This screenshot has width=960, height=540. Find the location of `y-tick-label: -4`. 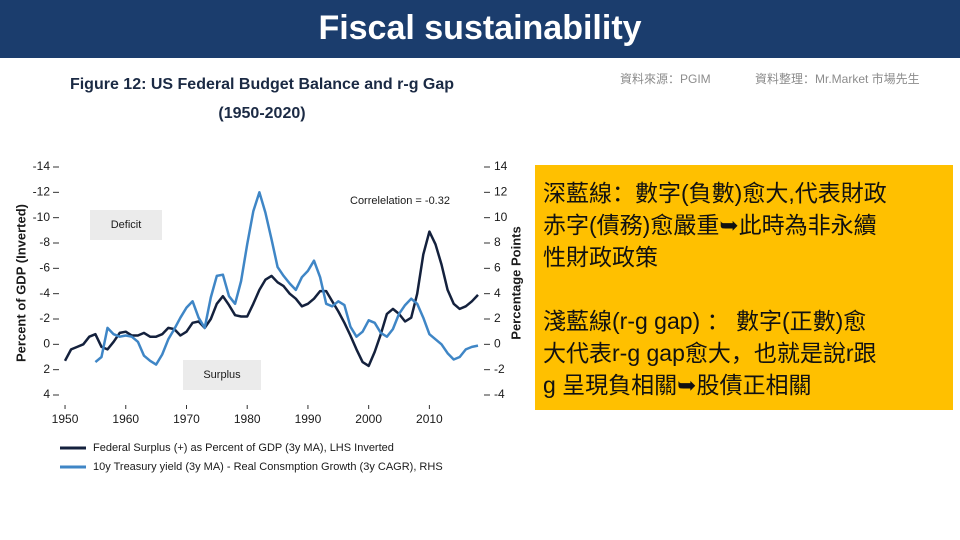

y-tick-label: -4 is located at coordinates (44, 293).